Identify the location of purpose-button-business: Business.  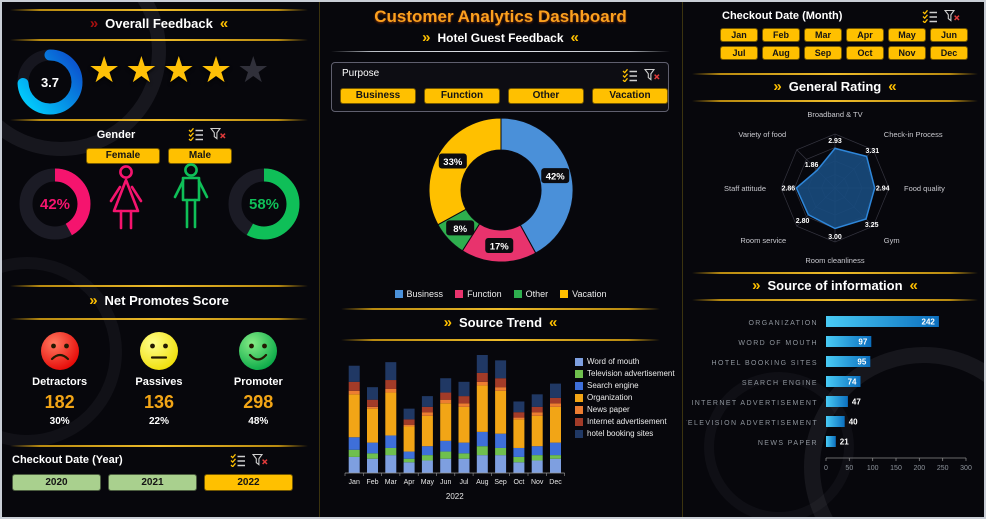
(378, 96).